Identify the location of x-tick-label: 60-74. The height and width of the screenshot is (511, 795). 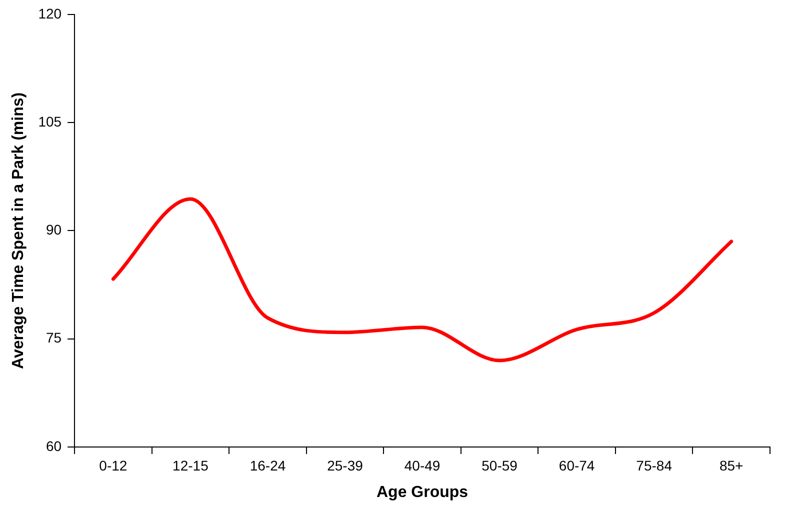
(576, 465).